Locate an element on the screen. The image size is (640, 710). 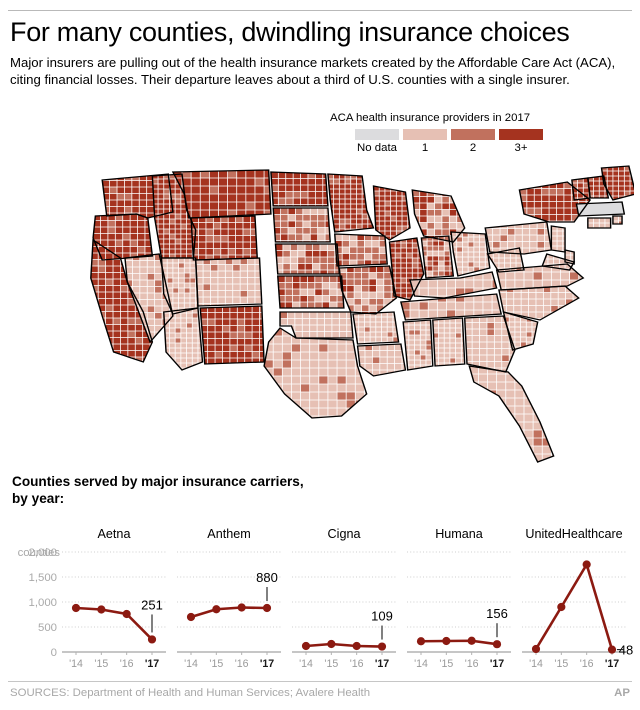
map-state-la is located at coordinates (381, 360).